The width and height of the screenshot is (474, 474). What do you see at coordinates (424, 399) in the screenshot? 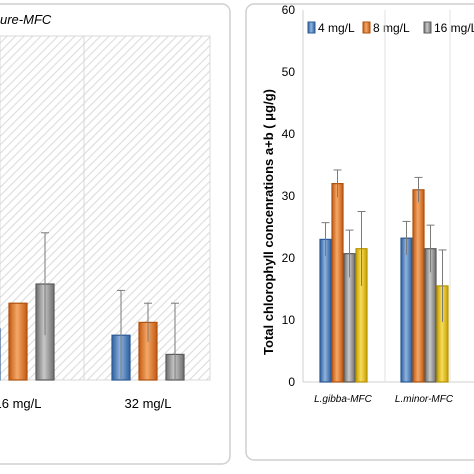
I see `x-tick-label: L.minor-MFC` at bounding box center [424, 399].